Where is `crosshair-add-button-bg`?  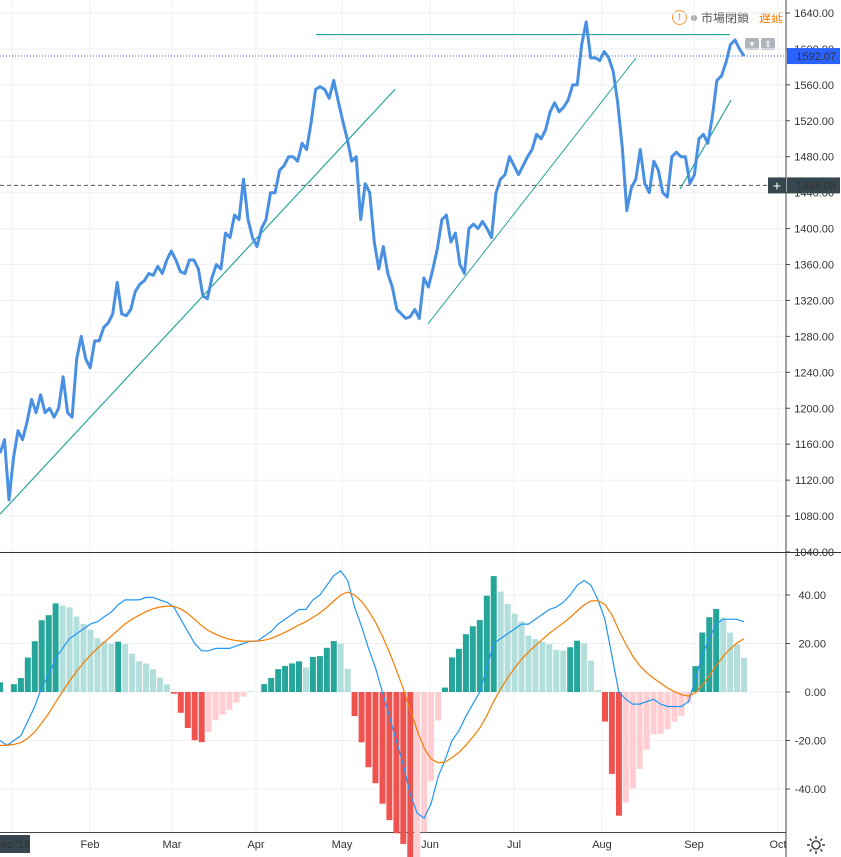
crosshair-add-button-bg is located at coordinates (777, 185).